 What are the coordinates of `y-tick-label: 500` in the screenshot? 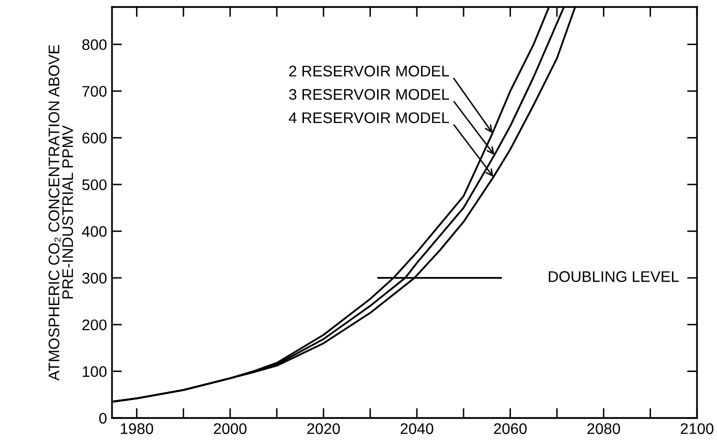 It's located at (94, 184).